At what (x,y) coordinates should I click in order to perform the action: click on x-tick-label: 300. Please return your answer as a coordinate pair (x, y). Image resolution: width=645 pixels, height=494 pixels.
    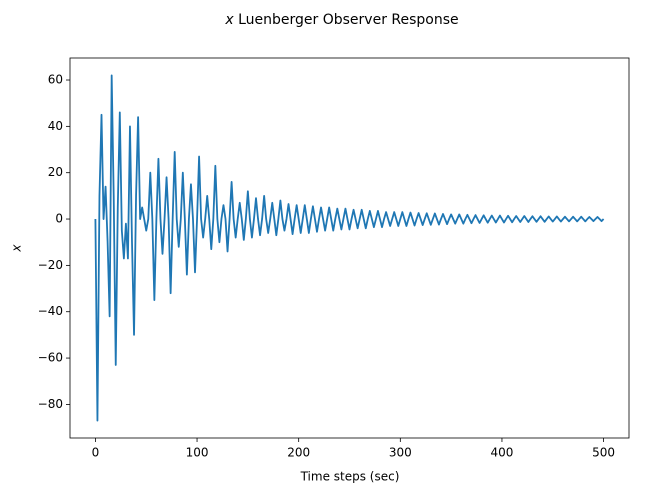
    Looking at the image, I should click on (400, 453).